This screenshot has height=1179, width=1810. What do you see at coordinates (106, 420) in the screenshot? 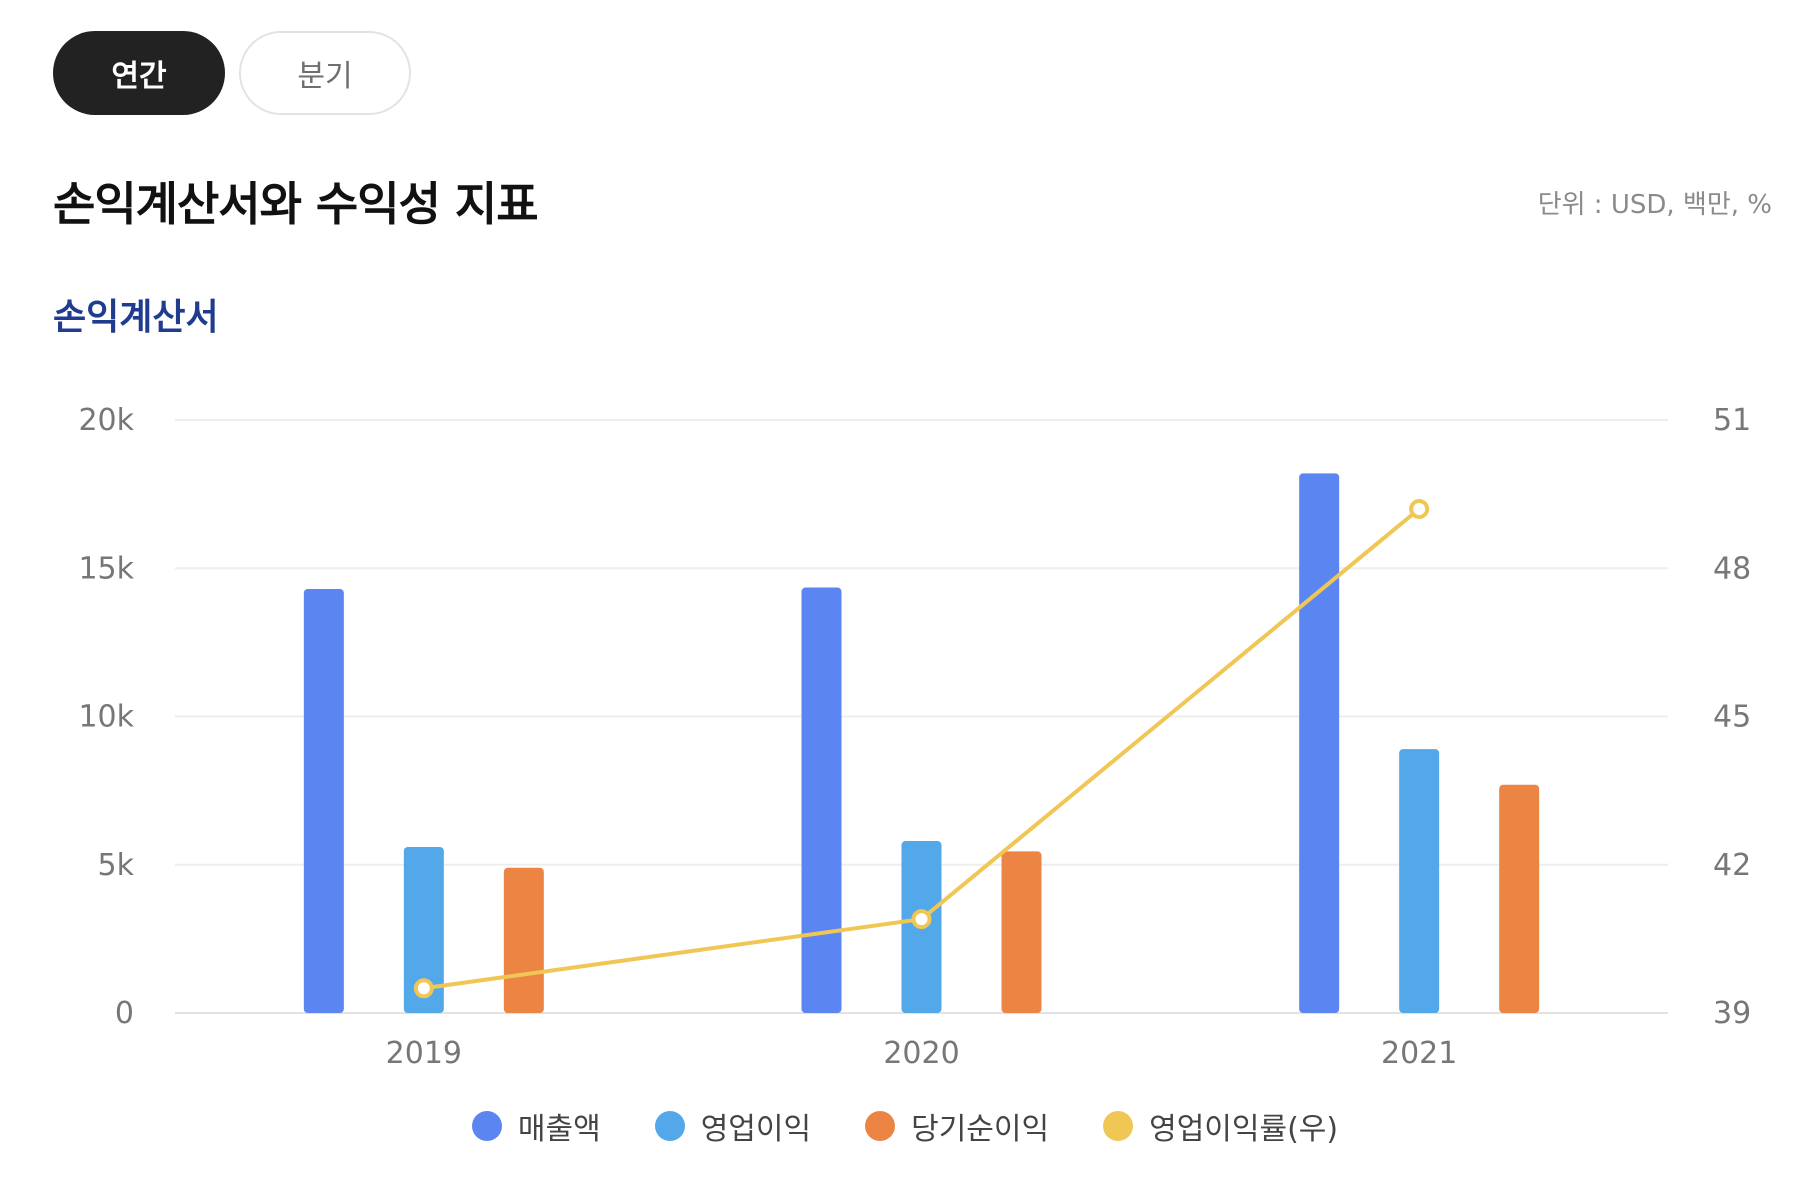
I see `y-tick-label-left: 20k` at bounding box center [106, 420].